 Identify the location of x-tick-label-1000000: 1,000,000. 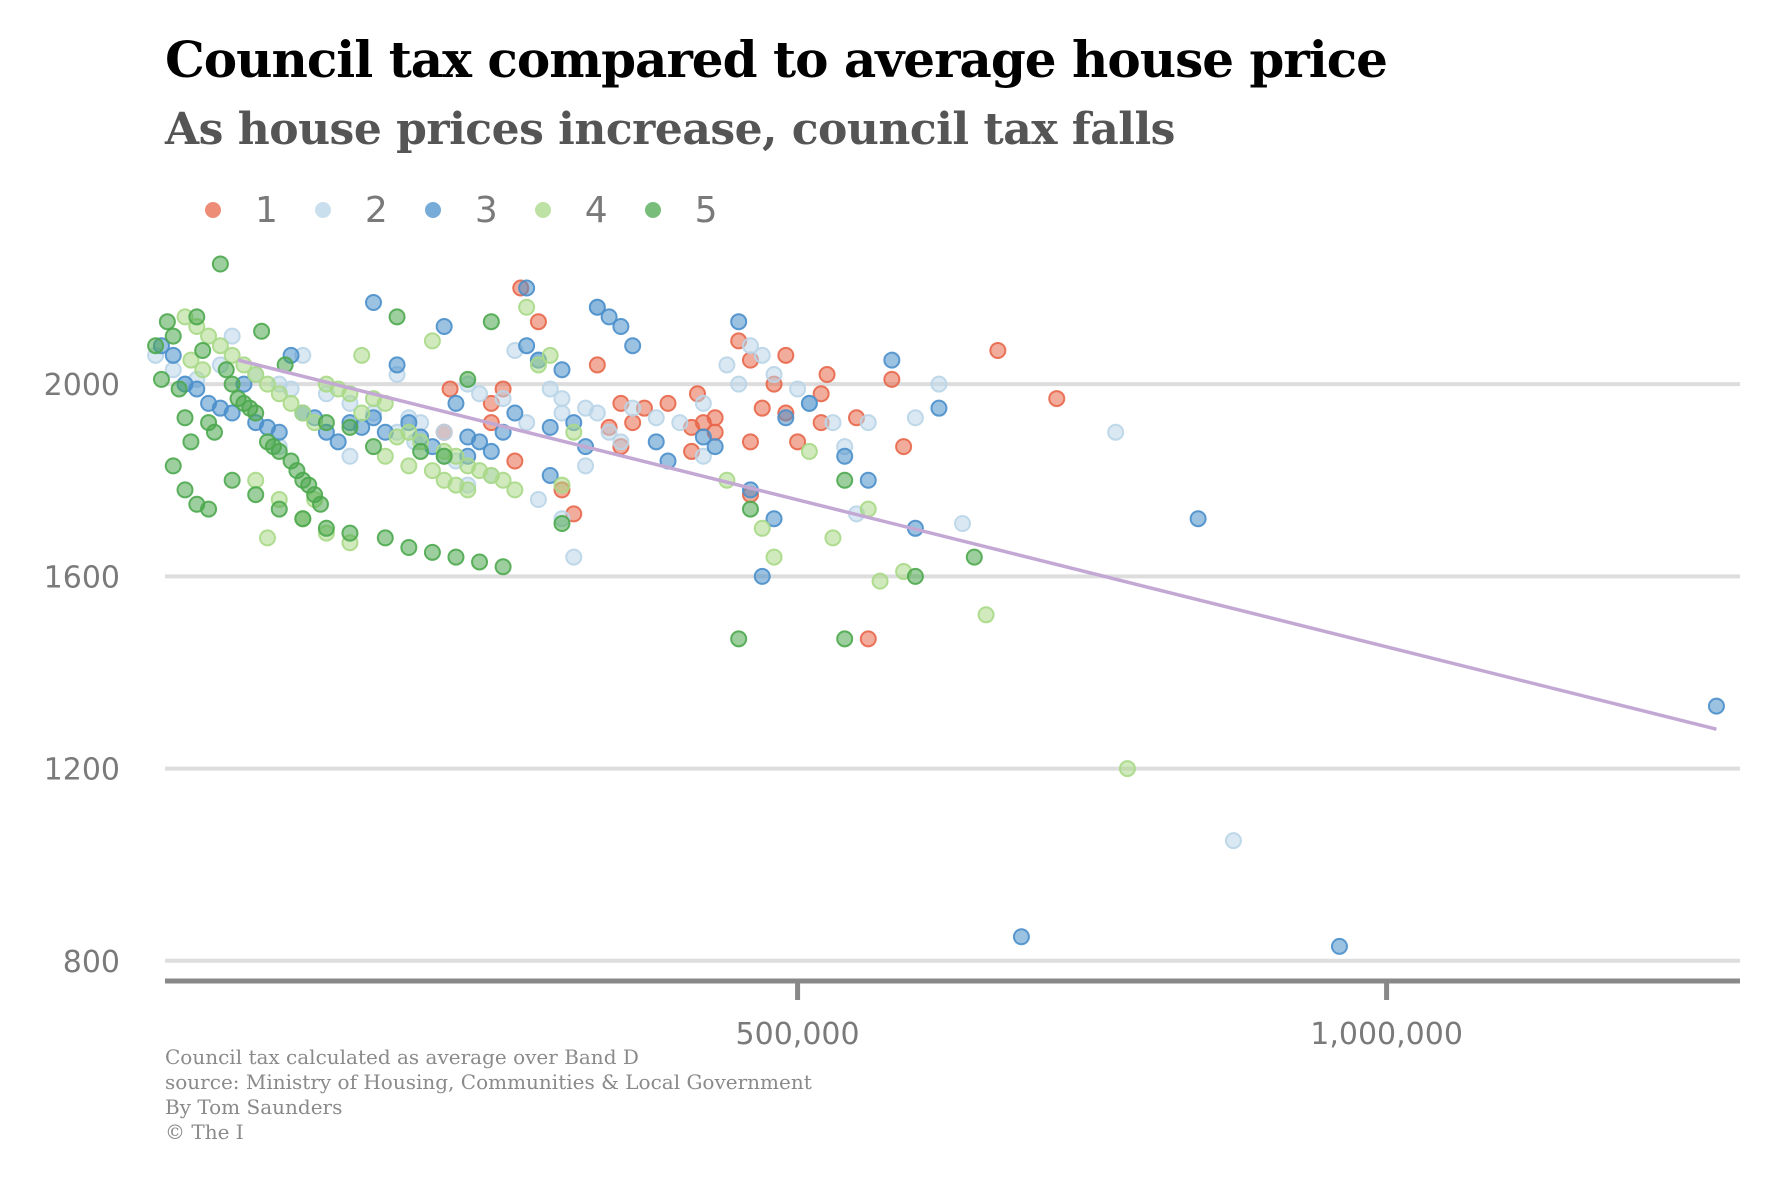
(1386, 1034).